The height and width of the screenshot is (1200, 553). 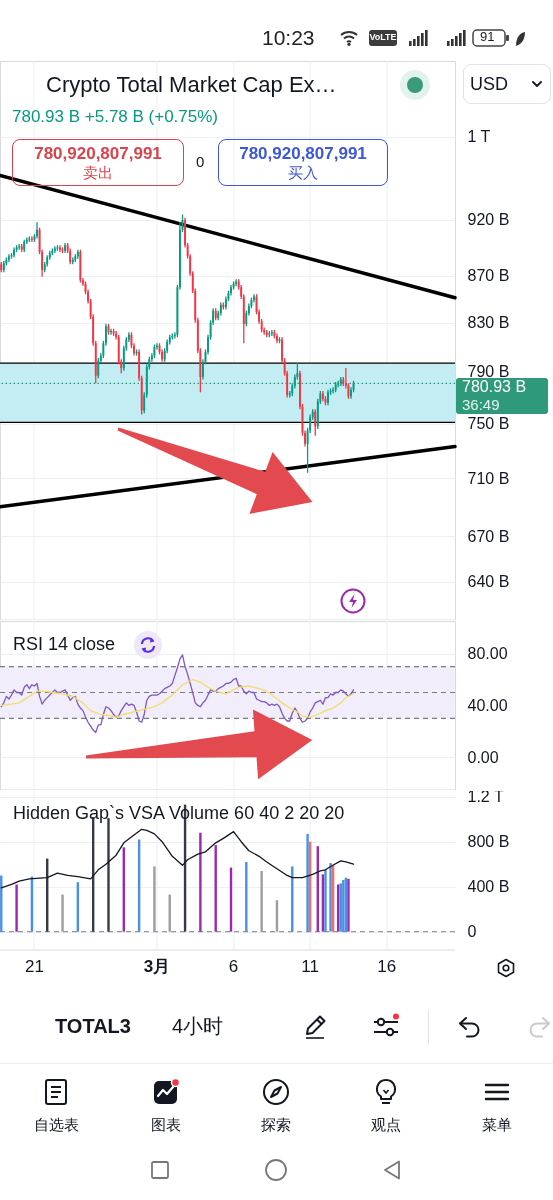 I want to click on text: 10:23, so click(x=288, y=38).